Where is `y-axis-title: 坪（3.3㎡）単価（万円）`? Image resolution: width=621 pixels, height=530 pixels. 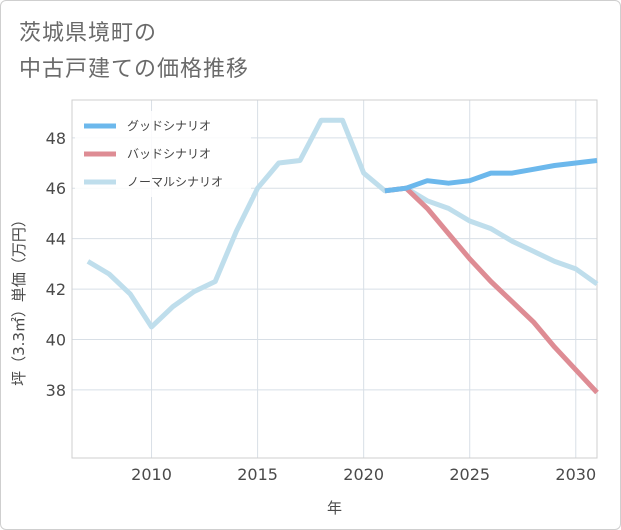
y-axis-title: 坪（3.3㎡）単価（万円） is located at coordinates (19, 299).